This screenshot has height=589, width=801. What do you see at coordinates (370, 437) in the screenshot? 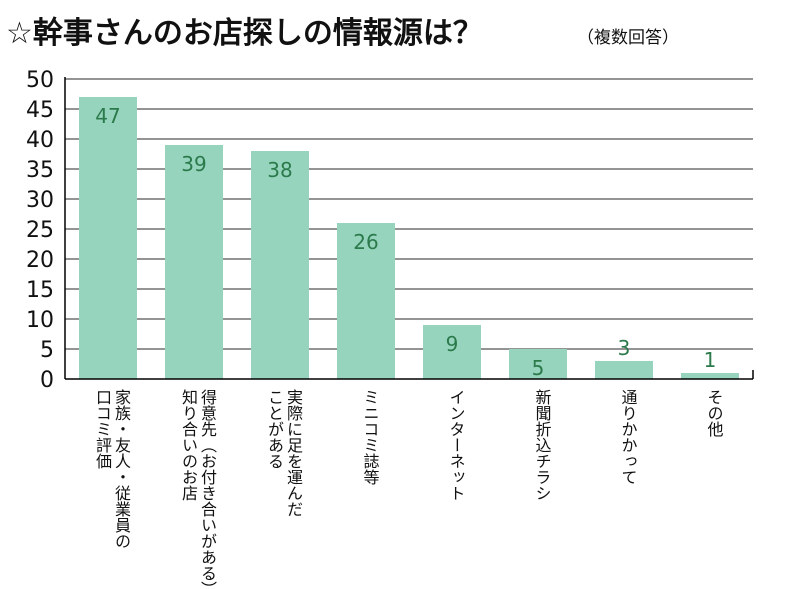
I see `x-category-label: ミニコミ誌等` at bounding box center [370, 437].